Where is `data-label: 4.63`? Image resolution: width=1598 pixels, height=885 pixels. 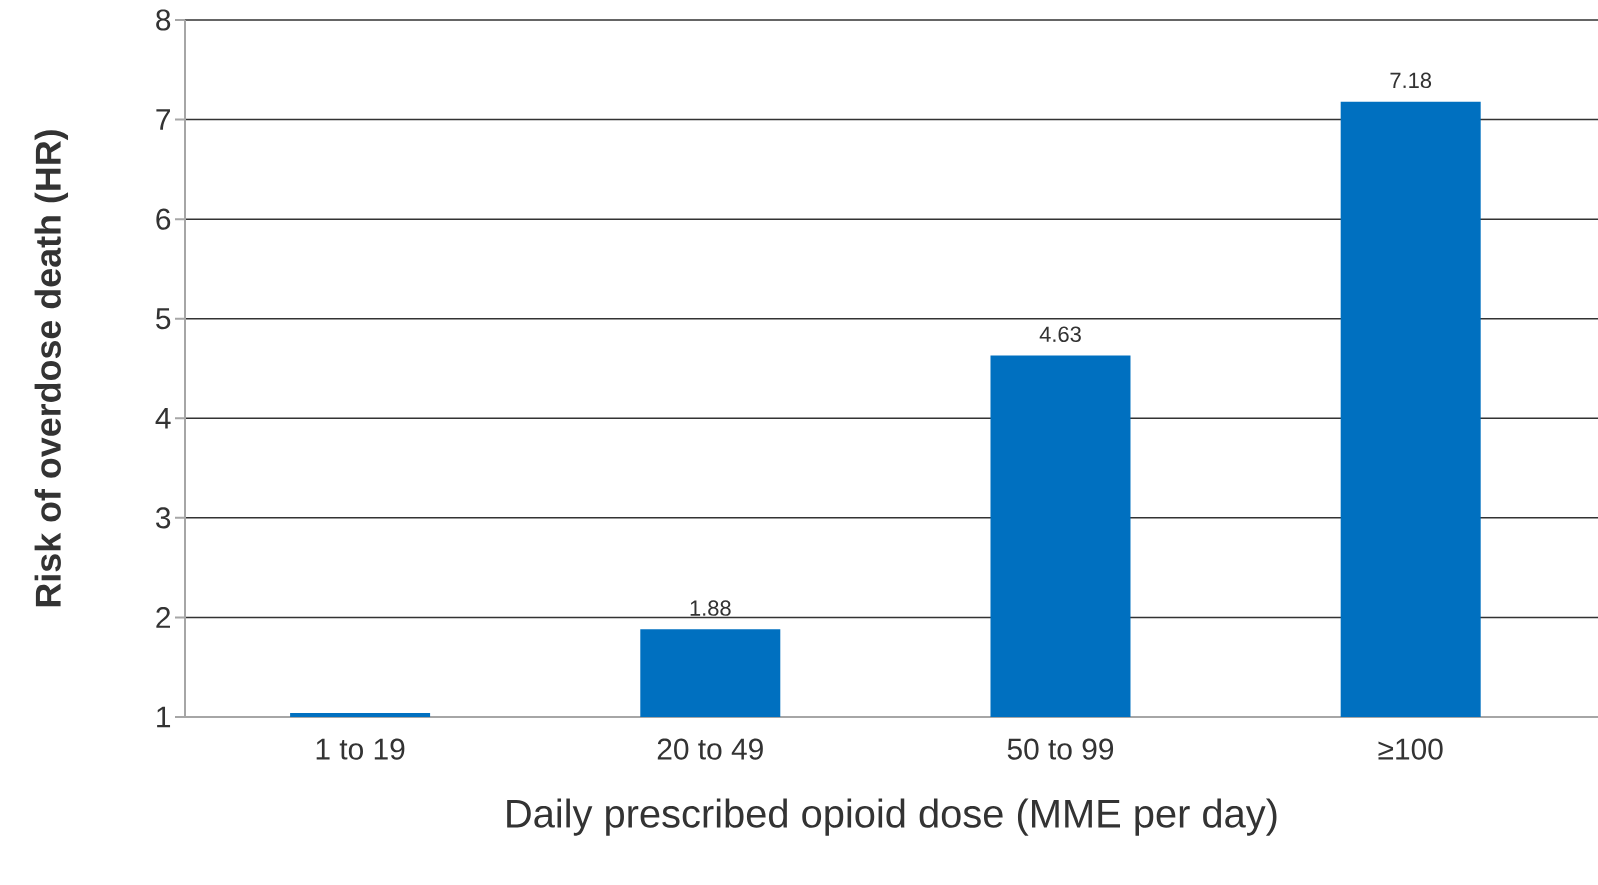
data-label: 4.63 is located at coordinates (1060, 334).